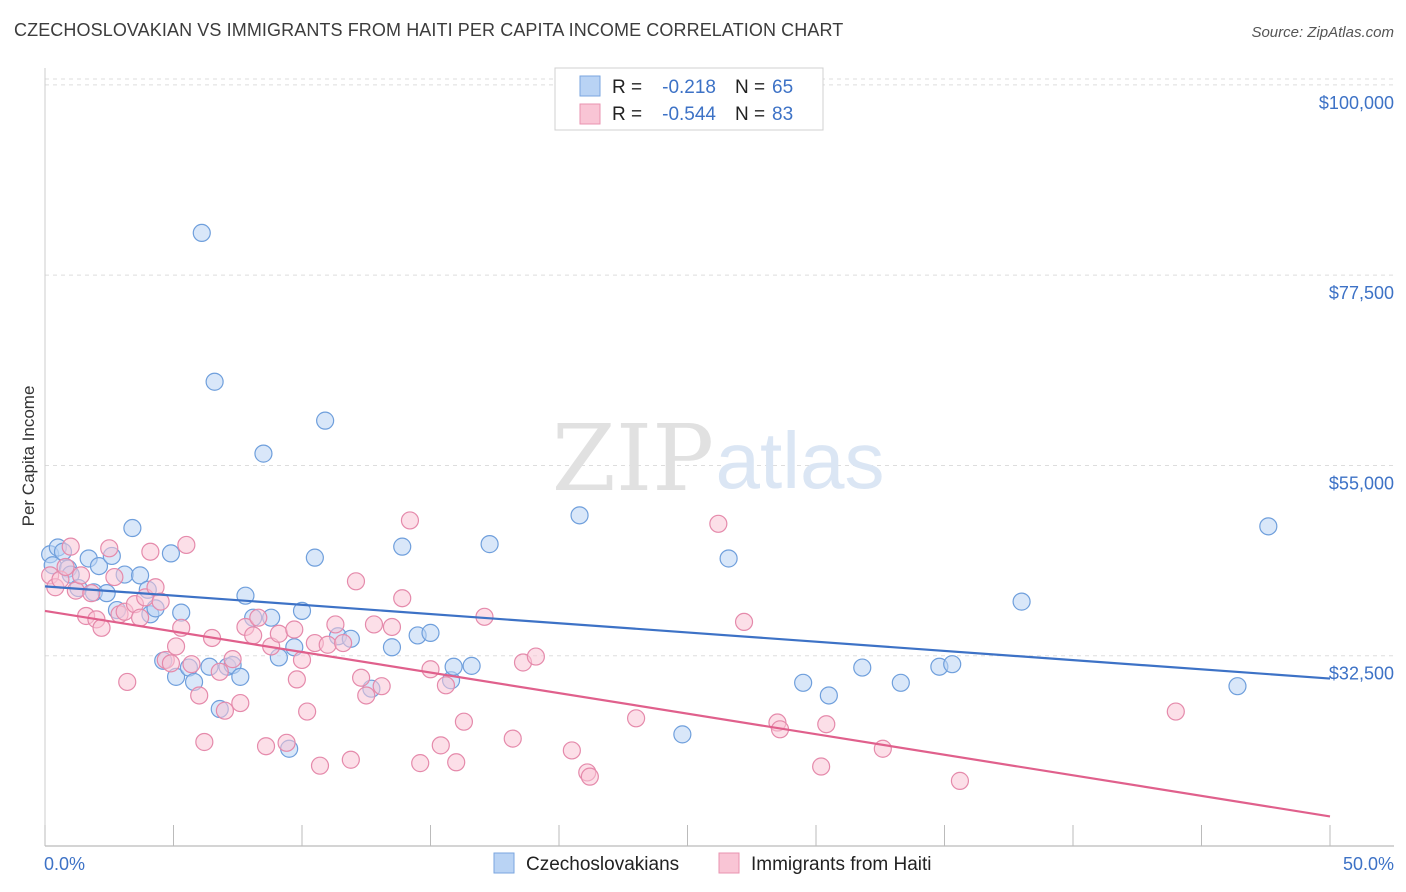 Image resolution: width=1406 pixels, height=892 pixels. What do you see at coordinates (750, 87) in the screenshot?
I see `legend-n-label-1: N =` at bounding box center [750, 87].